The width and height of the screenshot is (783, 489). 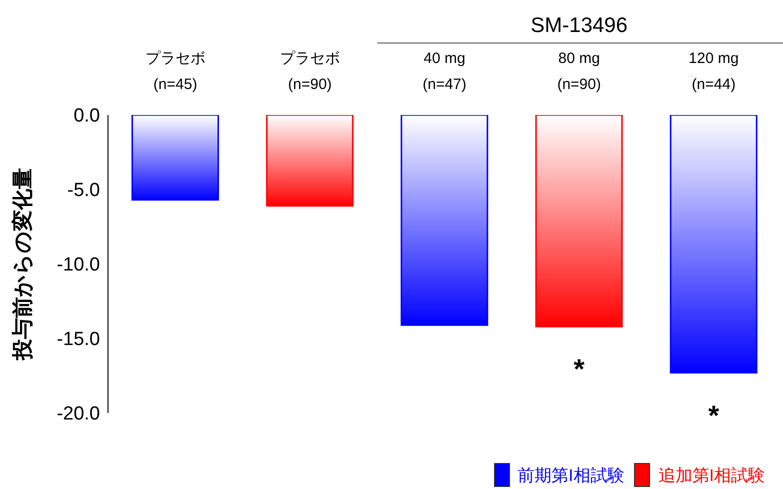 I want to click on legend-label: 追加第I相試験, so click(x=711, y=475).